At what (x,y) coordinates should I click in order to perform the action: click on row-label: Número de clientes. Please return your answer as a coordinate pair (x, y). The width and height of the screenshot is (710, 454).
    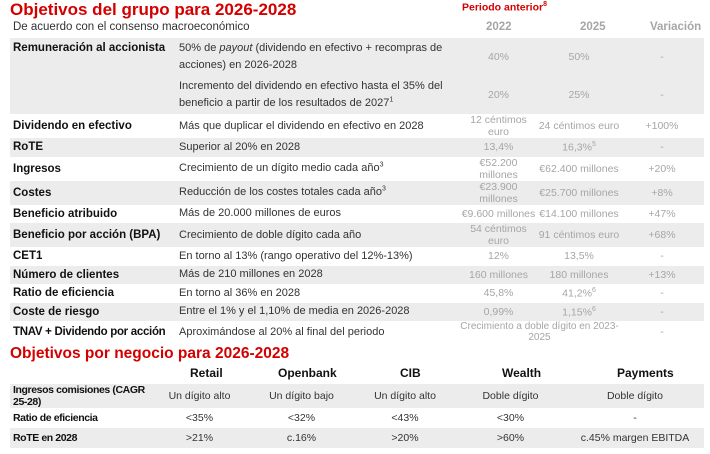
    Looking at the image, I should click on (93, 275).